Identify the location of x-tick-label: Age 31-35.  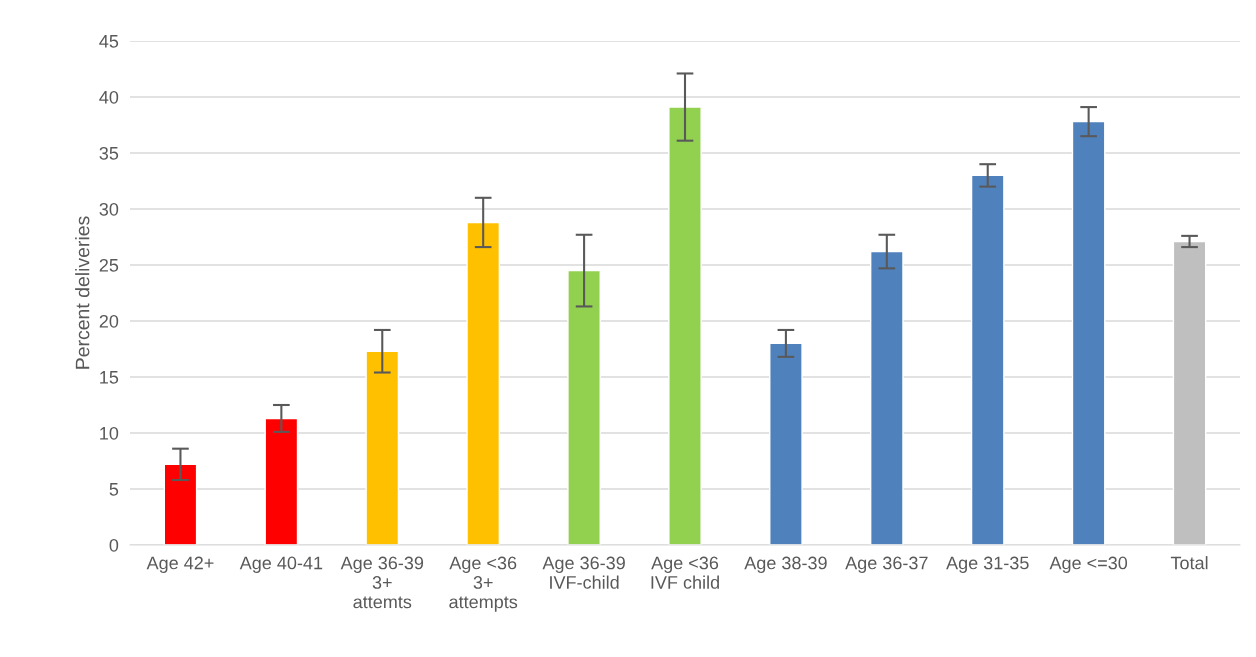
(987, 564).